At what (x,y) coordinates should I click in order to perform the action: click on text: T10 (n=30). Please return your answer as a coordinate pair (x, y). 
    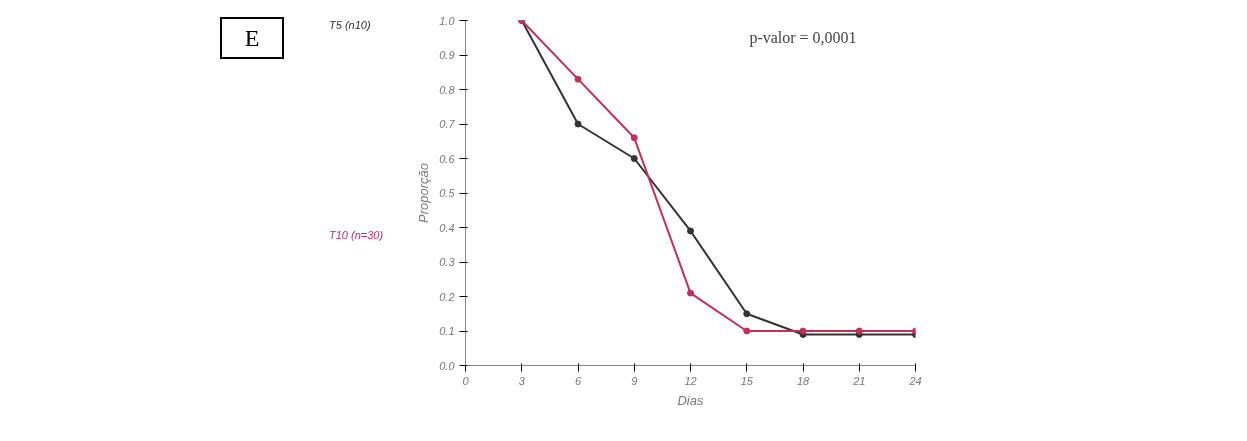
    Looking at the image, I should click on (356, 235).